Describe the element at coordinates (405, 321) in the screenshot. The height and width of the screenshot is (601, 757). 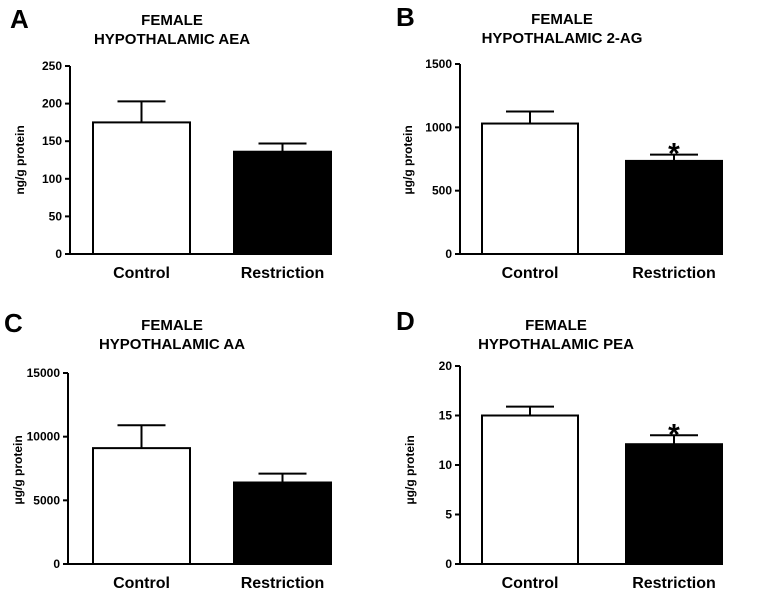
I see `panel-letter: D` at that location.